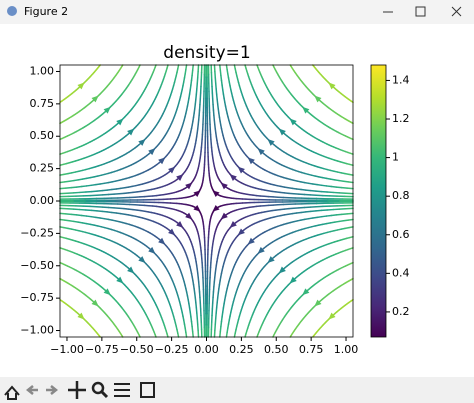 Image resolution: width=474 pixels, height=403 pixels. What do you see at coordinates (206, 53) in the screenshot?
I see `chart-title: density=1` at bounding box center [206, 53].